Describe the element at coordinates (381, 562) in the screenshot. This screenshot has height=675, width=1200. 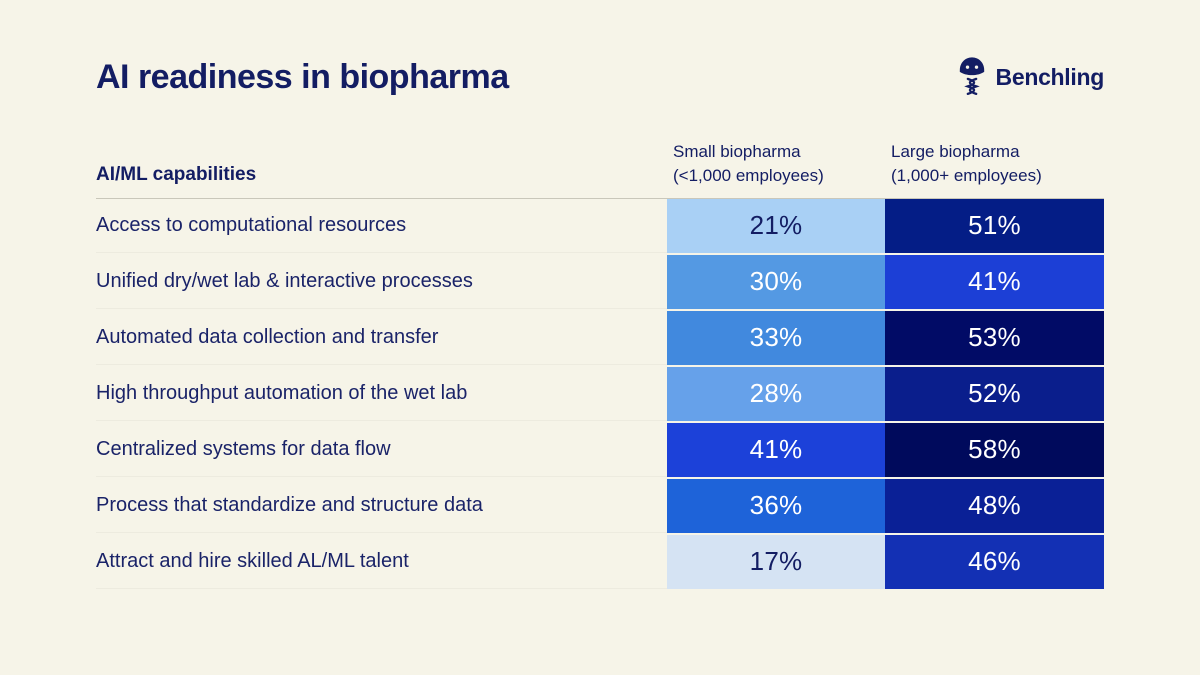
I see `row-label: Attract and hire skilled AL/ML talent` at that location.